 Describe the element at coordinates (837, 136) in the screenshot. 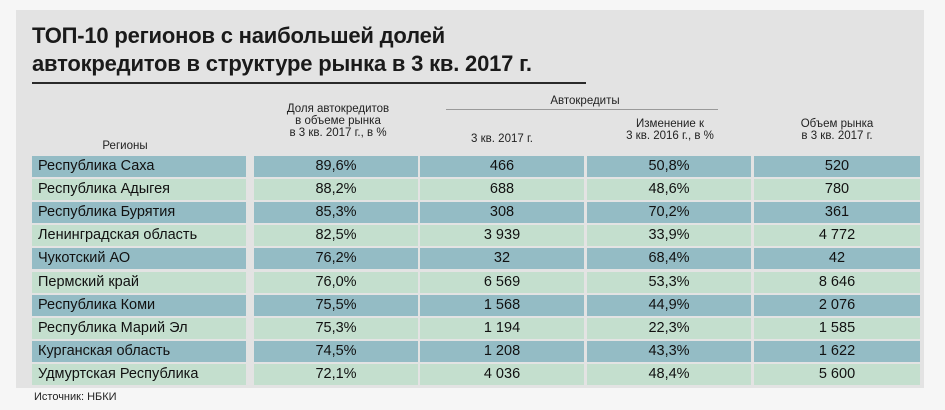

I see `header-market-line-2: в 3 кв. 2017 г.` at that location.